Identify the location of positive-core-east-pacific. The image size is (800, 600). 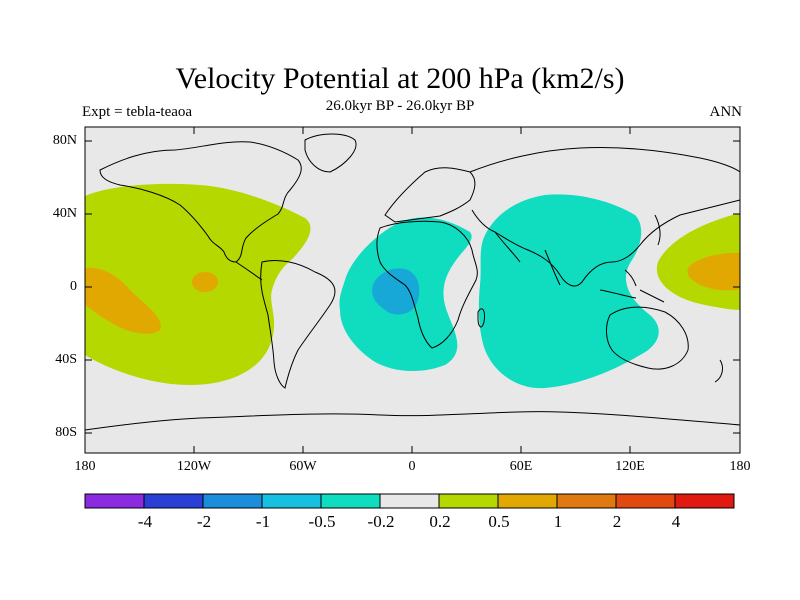
(205, 282).